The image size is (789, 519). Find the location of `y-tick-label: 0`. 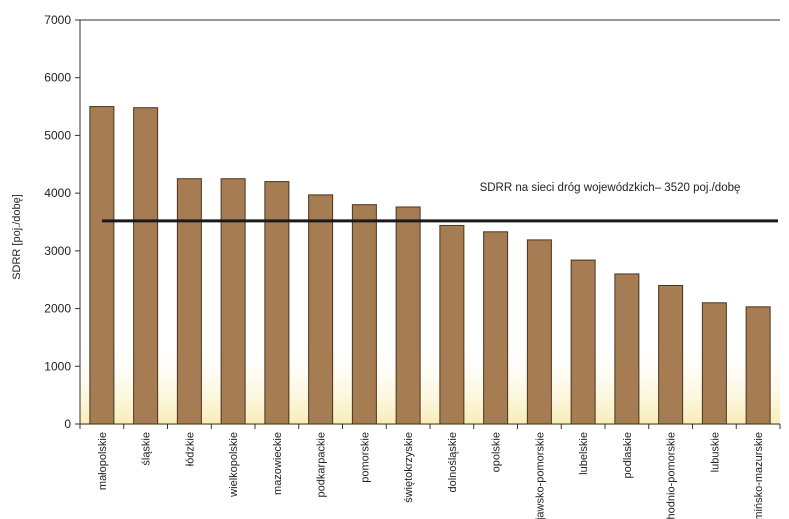

y-tick-label: 0 is located at coordinates (67, 424).